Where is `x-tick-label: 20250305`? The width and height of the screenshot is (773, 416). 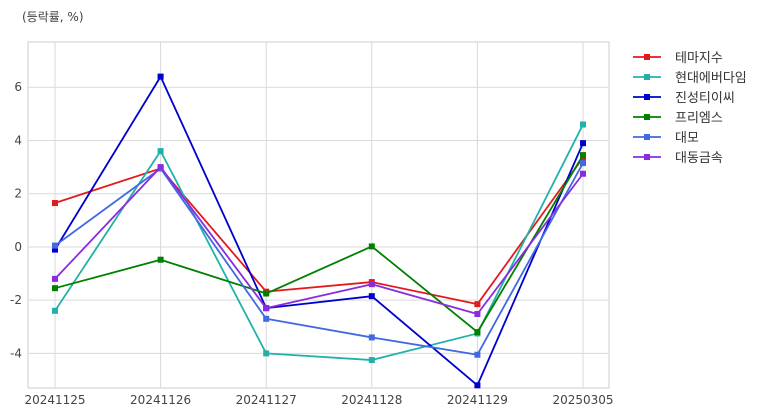
x-tick-label: 20250305 is located at coordinates (582, 400).